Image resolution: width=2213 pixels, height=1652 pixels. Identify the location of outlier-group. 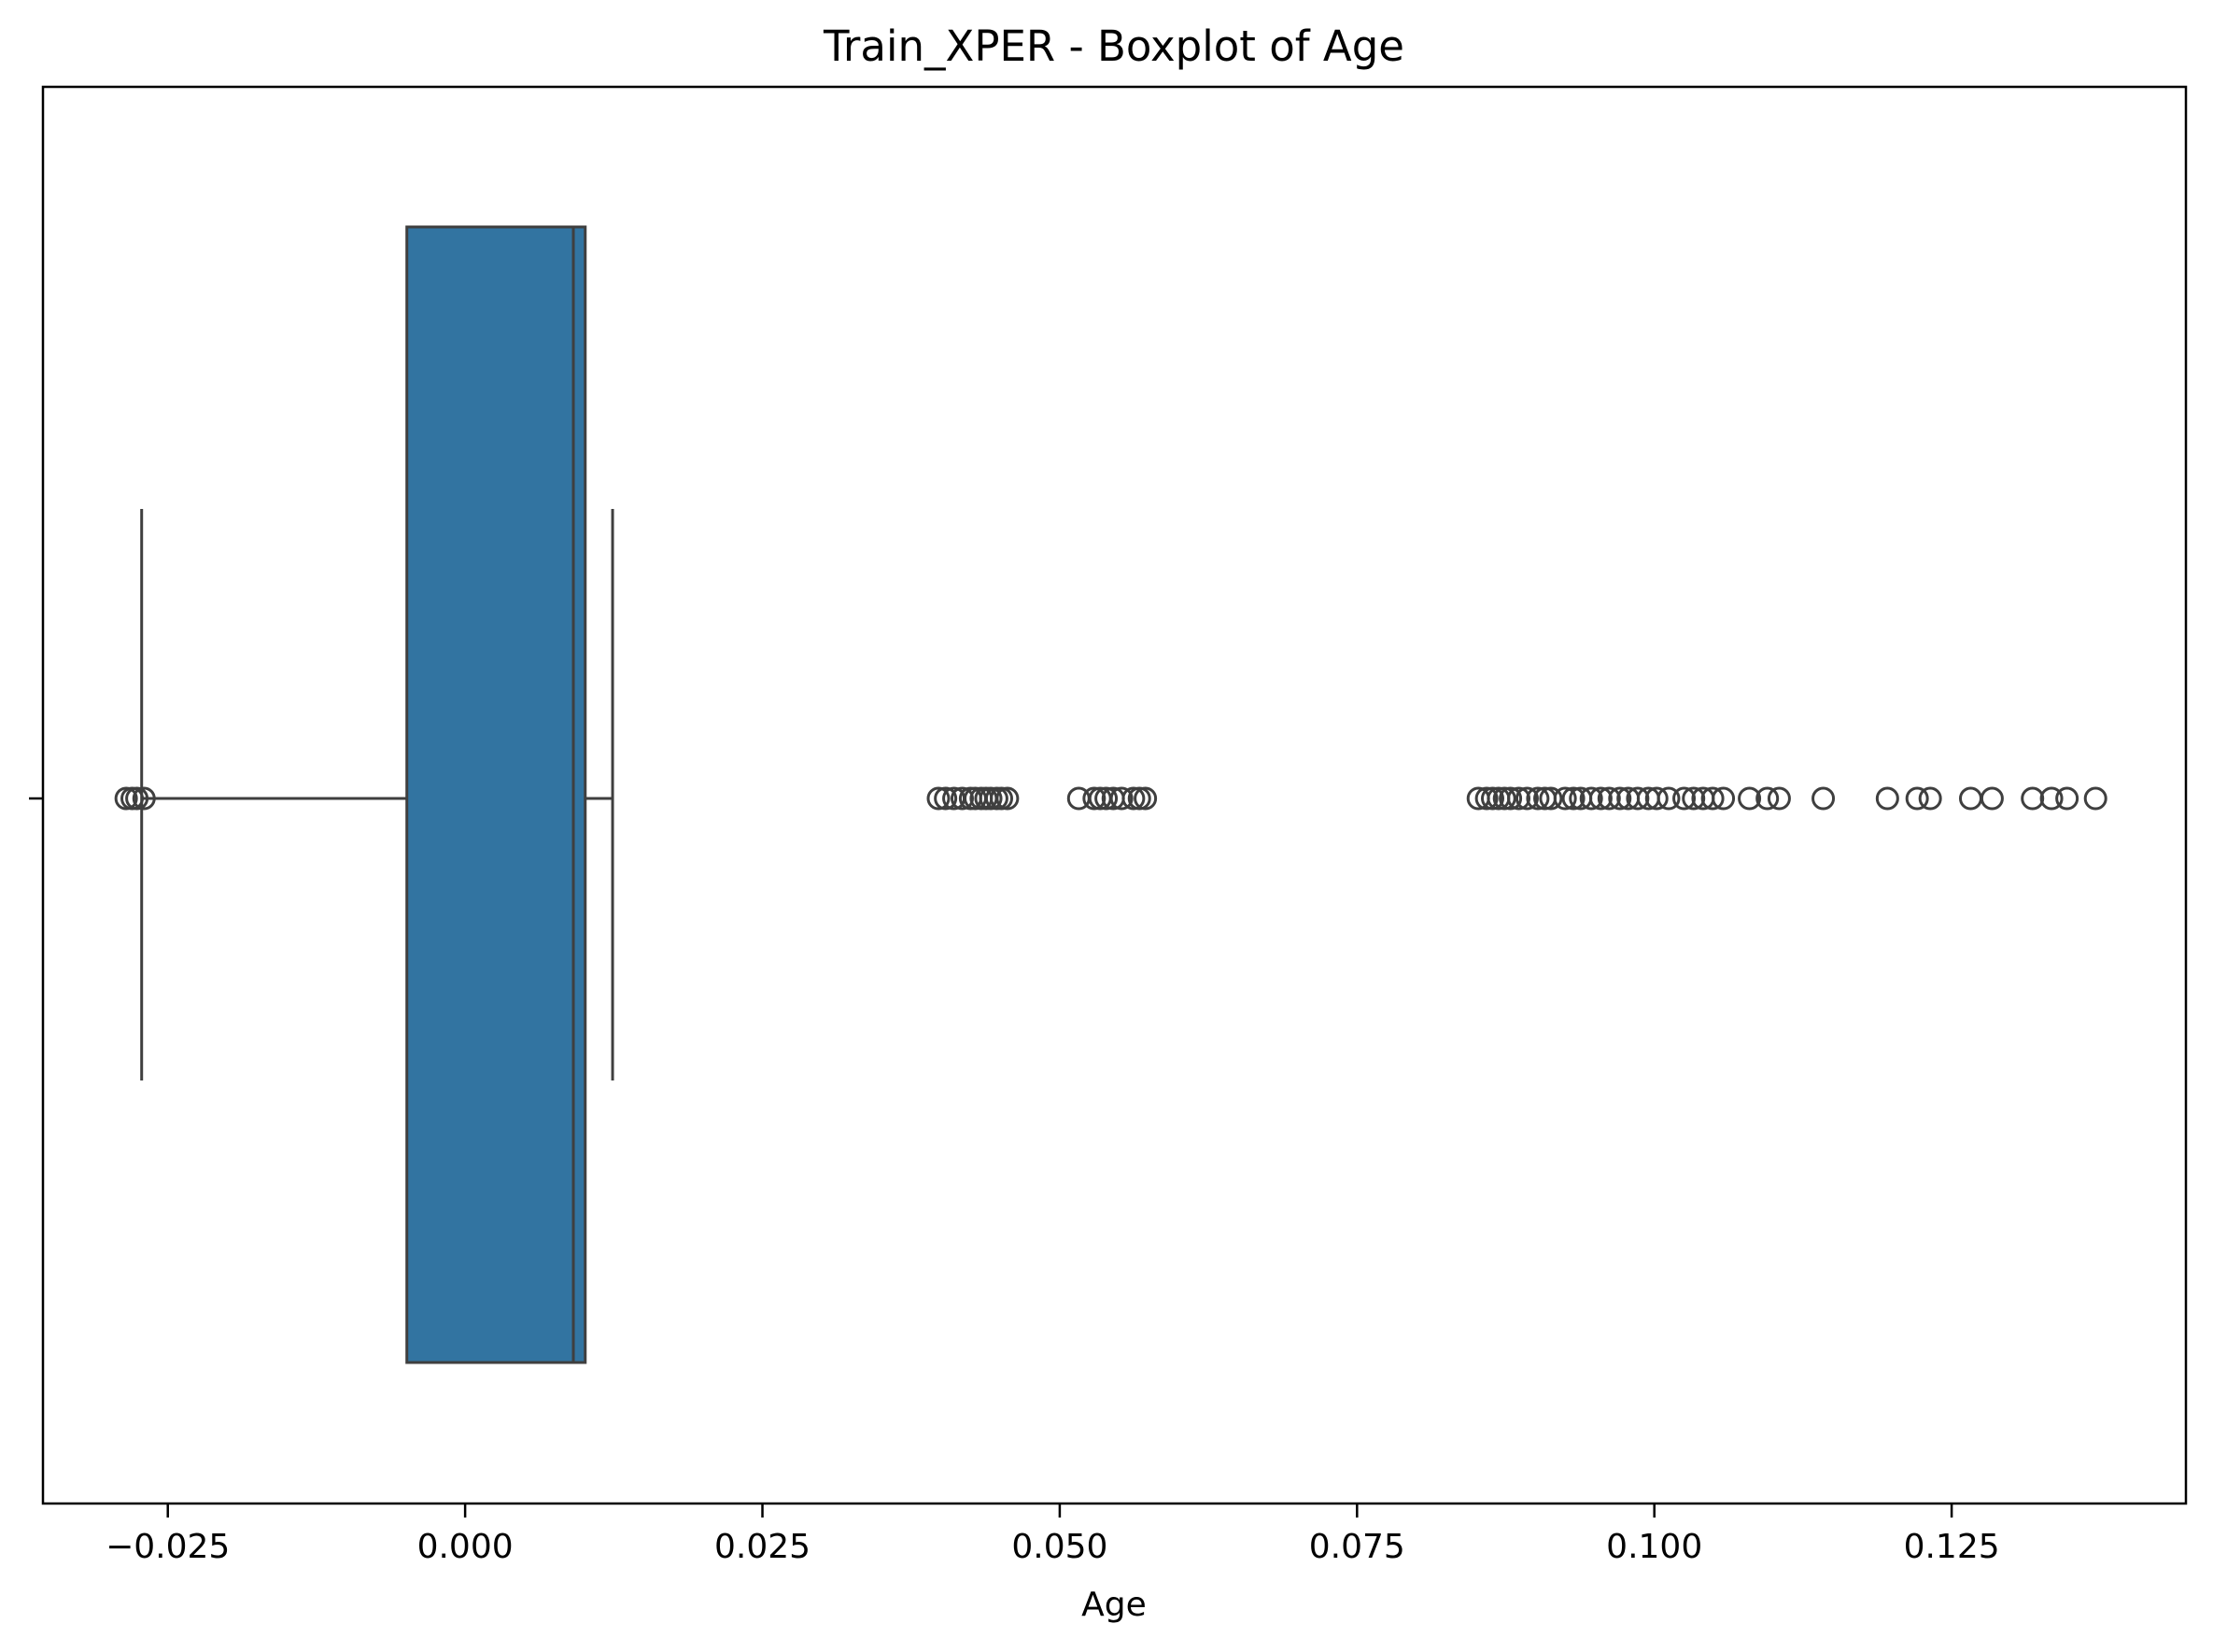
(1110, 798).